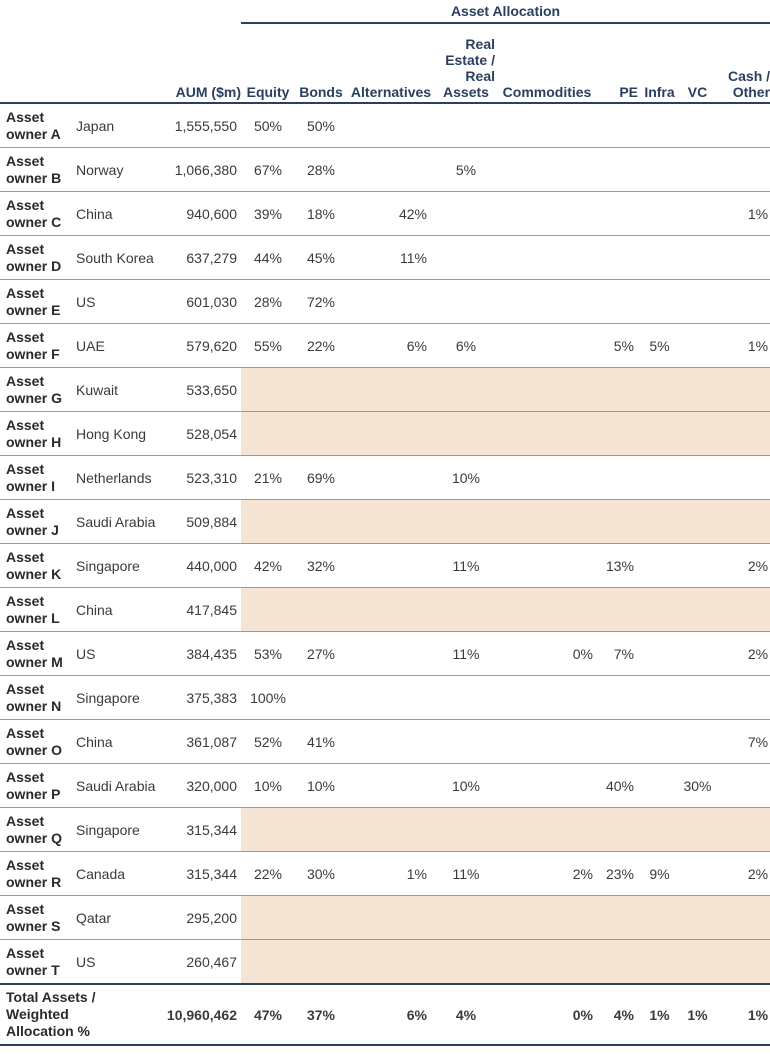 The height and width of the screenshot is (1054, 770). I want to click on aum-cell: 1,555,550, so click(200, 125).